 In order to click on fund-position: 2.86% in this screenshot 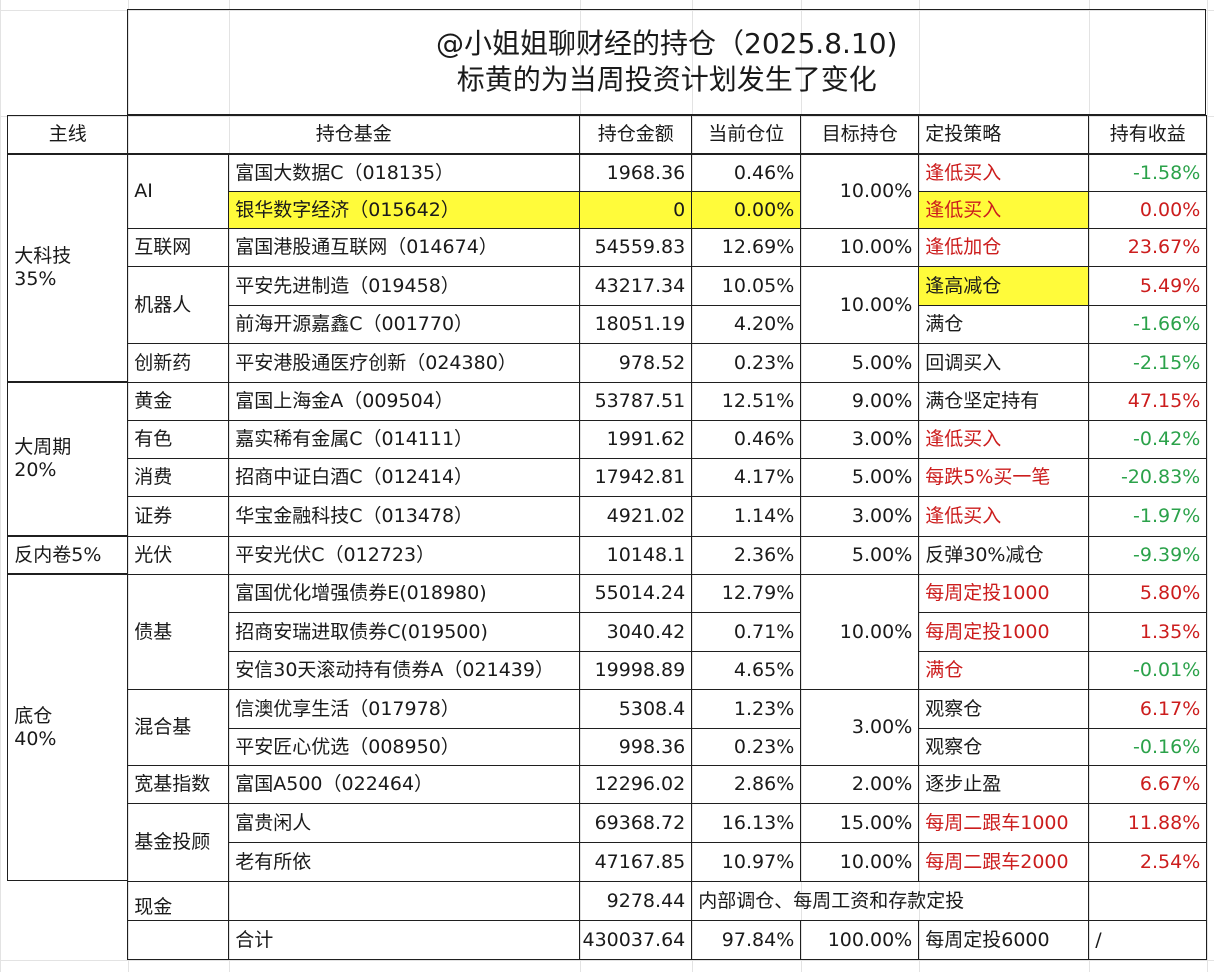, I will do `click(746, 785)`.